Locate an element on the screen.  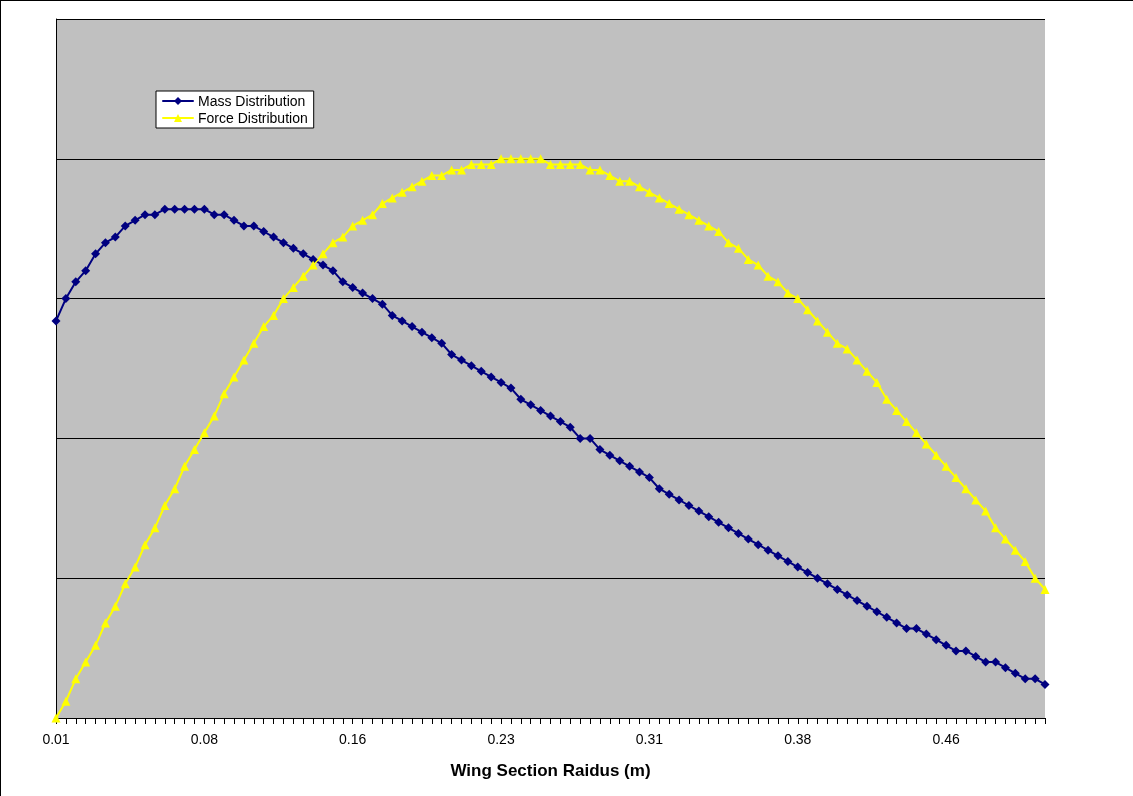
legend-label: Mass Distribution is located at coordinates (252, 101).